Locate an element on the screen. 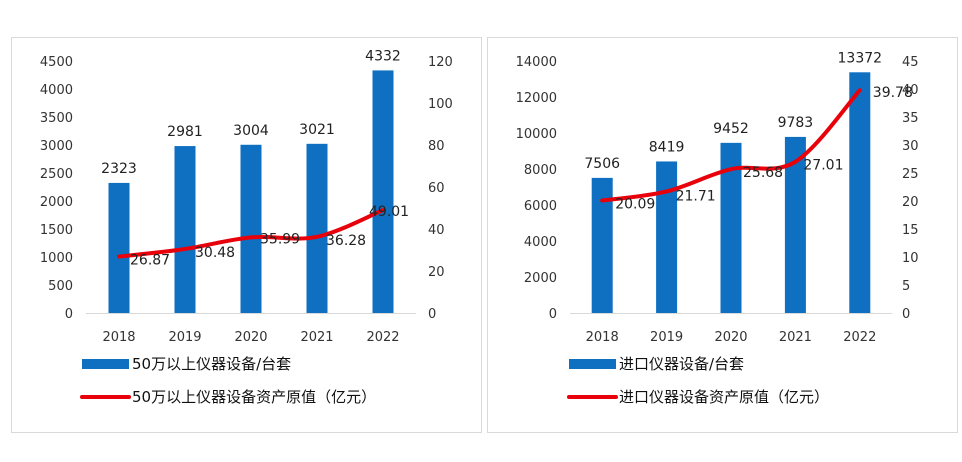 The height and width of the screenshot is (462, 962). y-right-tick-label: 45 is located at coordinates (910, 62).